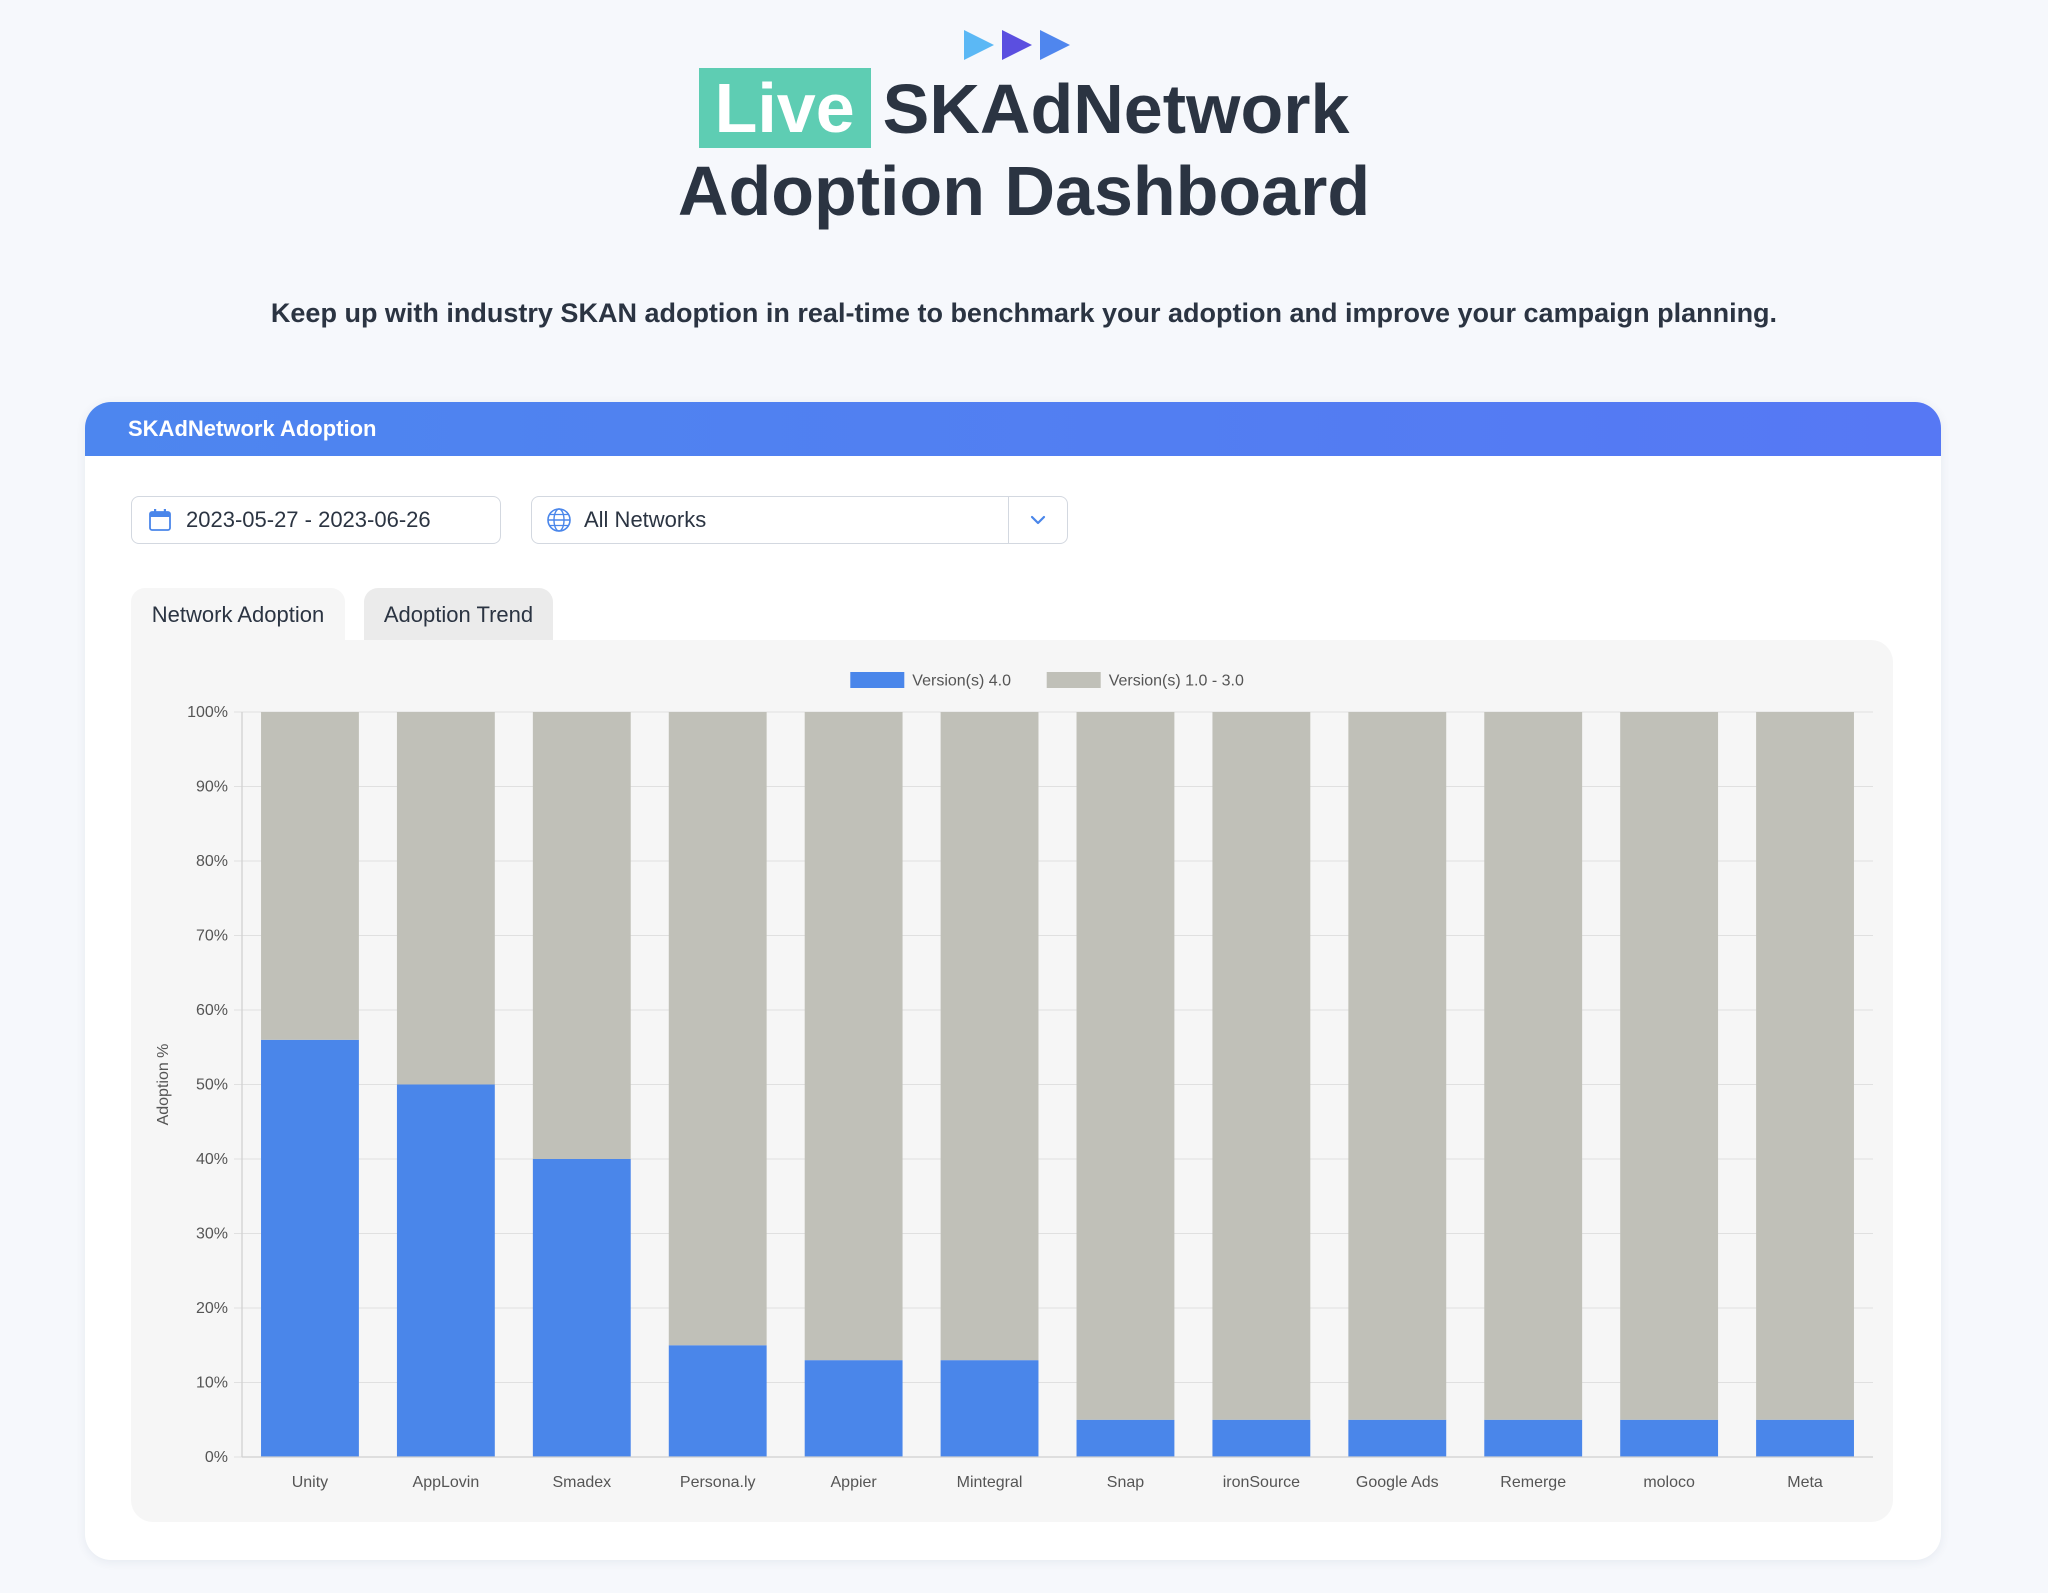 The width and height of the screenshot is (2048, 1593). Describe the element at coordinates (207, 712) in the screenshot. I see `y-tick-label: 100%` at that location.